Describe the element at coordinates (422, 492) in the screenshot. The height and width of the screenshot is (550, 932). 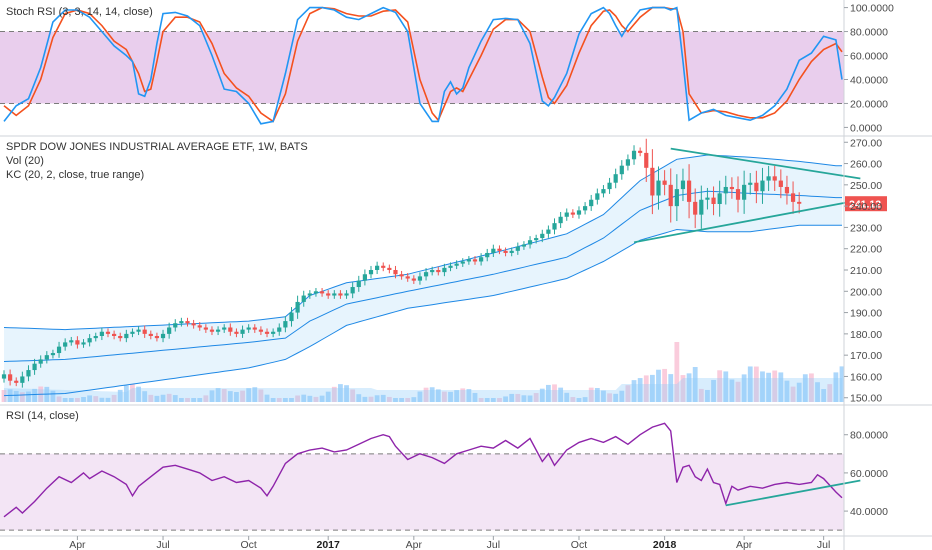
I see `rsi-band-fill` at that location.